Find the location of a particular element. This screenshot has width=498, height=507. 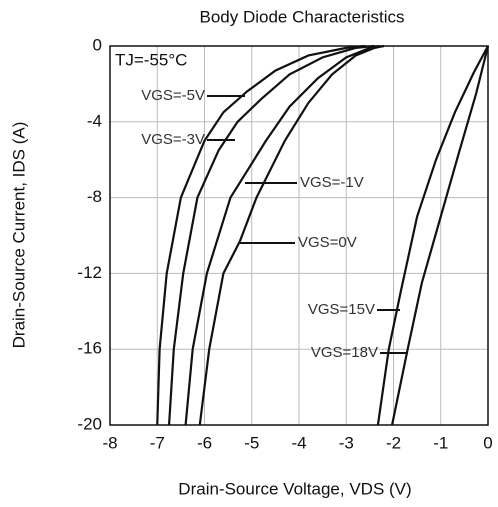

y-axis-label: Drain-Source Current, IDS (A) is located at coordinates (18, 235).